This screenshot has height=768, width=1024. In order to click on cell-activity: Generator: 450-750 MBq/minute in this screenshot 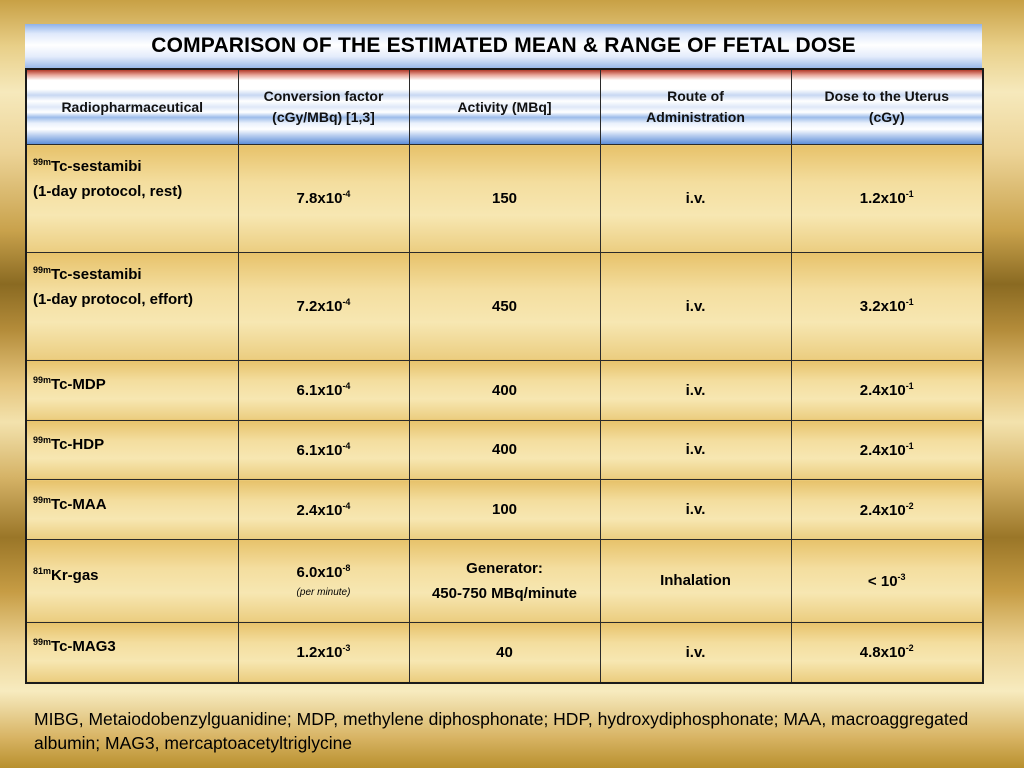, I will do `click(504, 580)`.